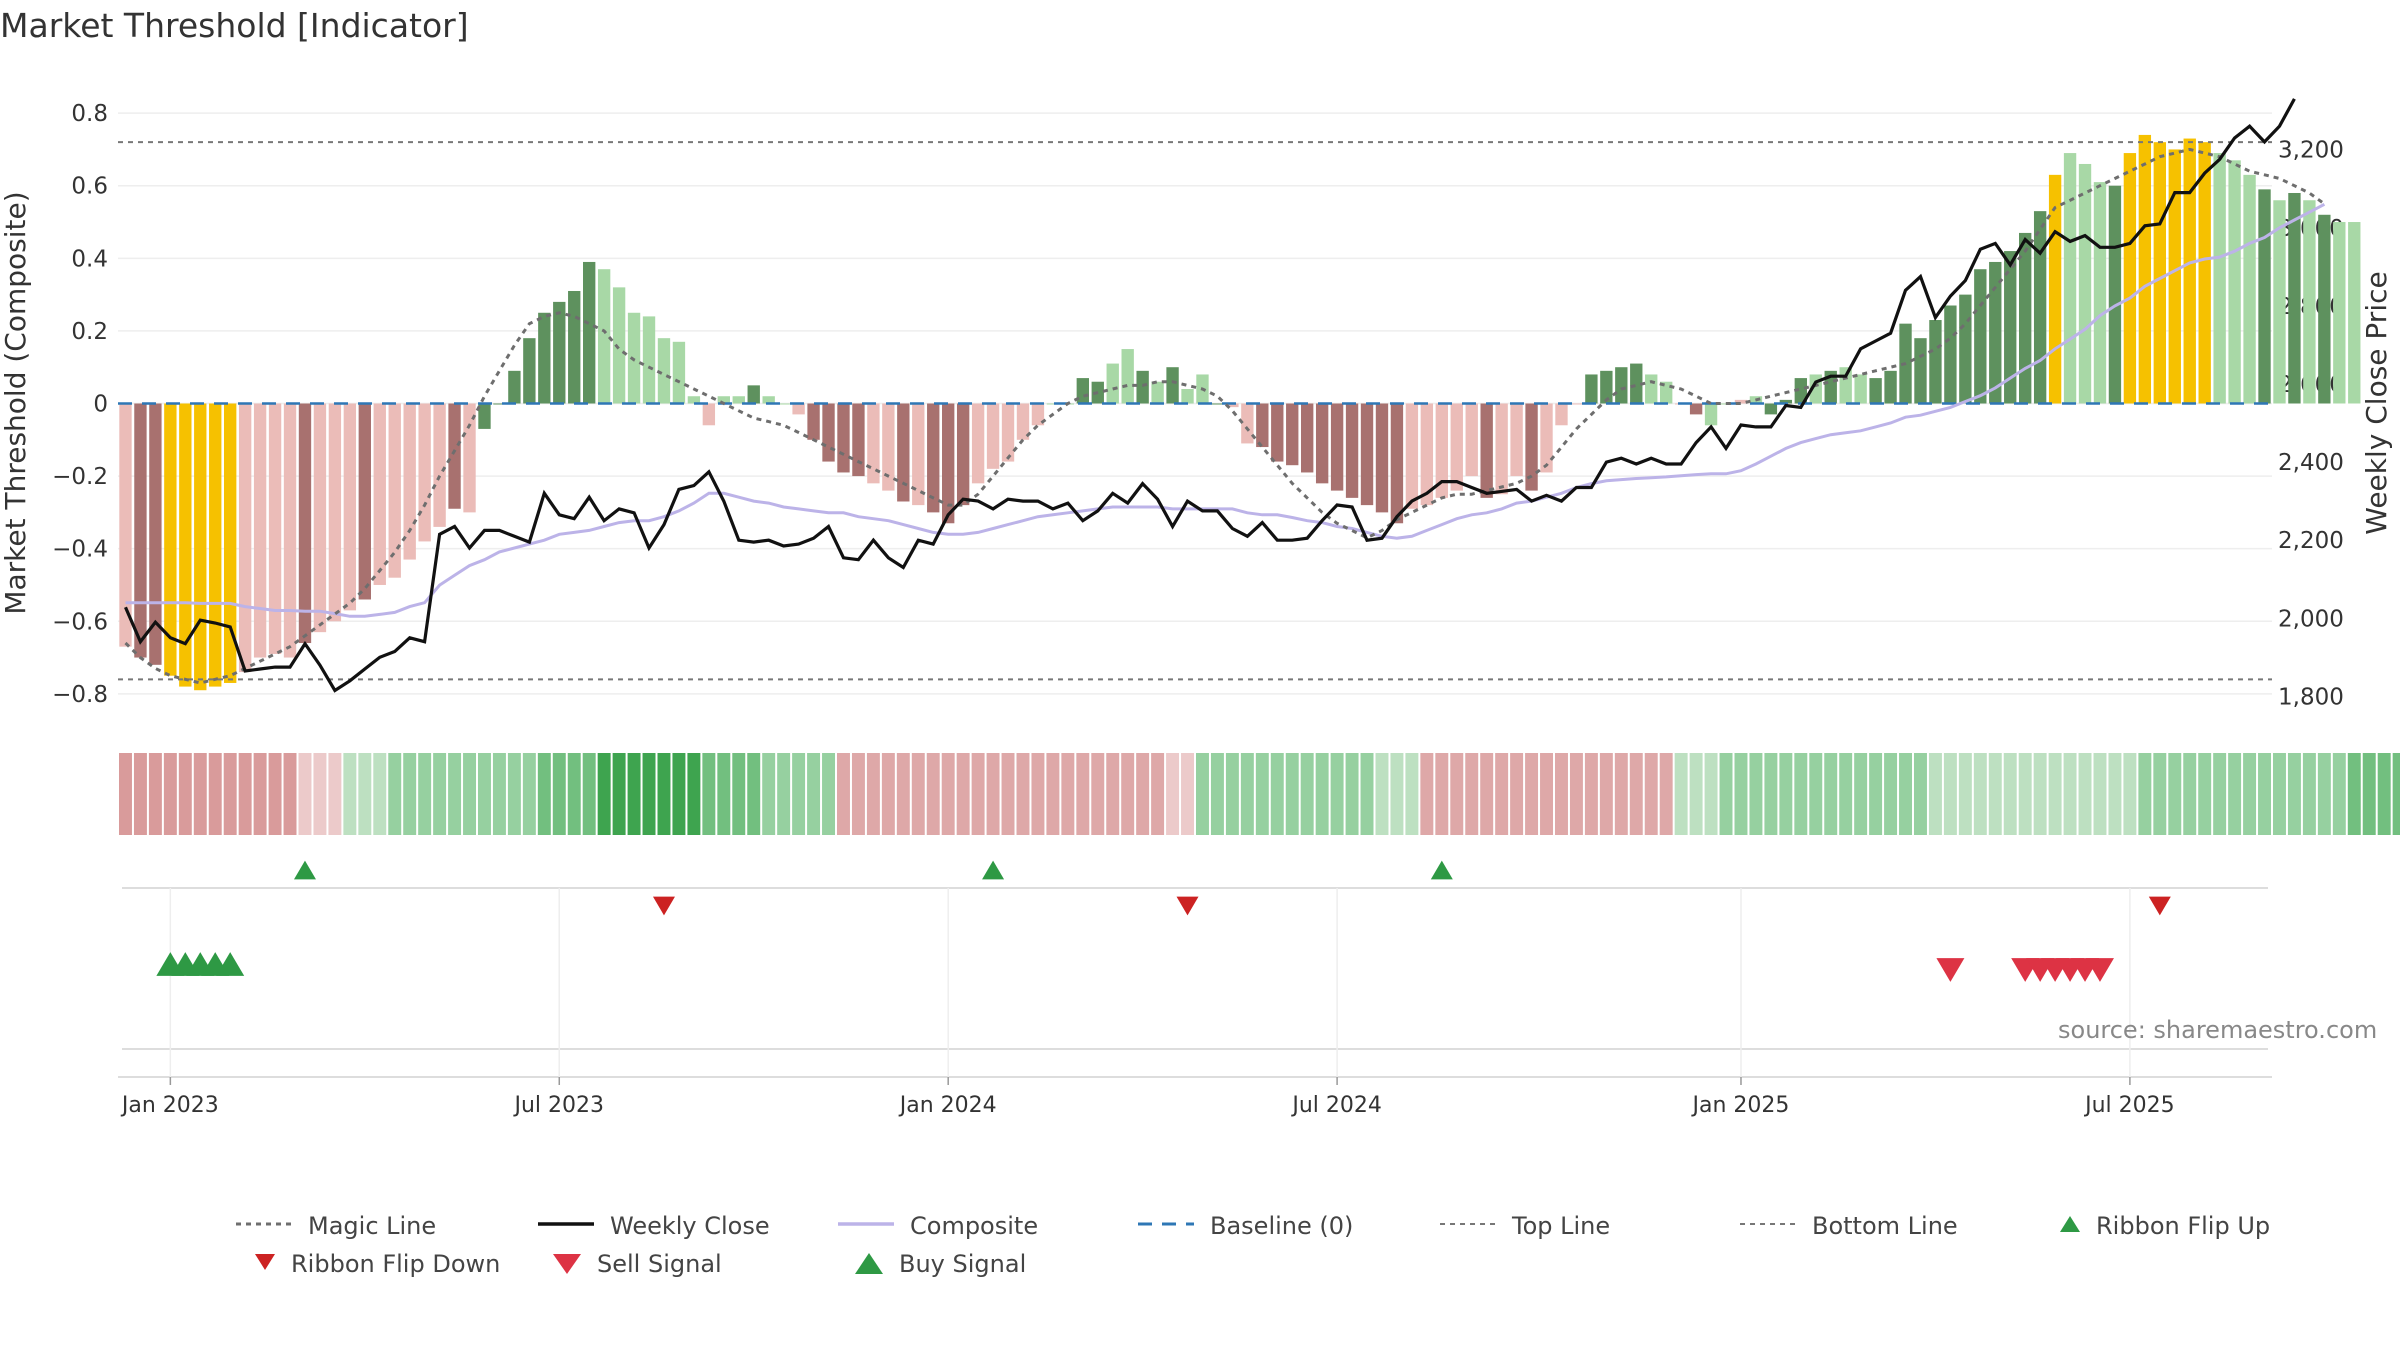 The image size is (2400, 1350). I want to click on y-tick-label-right: 2,400, so click(2311, 463).